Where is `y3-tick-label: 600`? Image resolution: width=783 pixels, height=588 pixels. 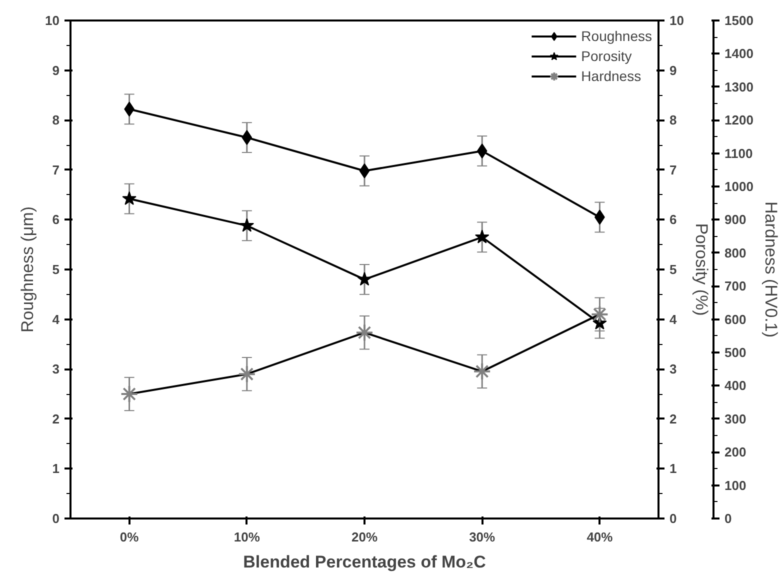
y3-tick-label: 600 is located at coordinates (735, 319).